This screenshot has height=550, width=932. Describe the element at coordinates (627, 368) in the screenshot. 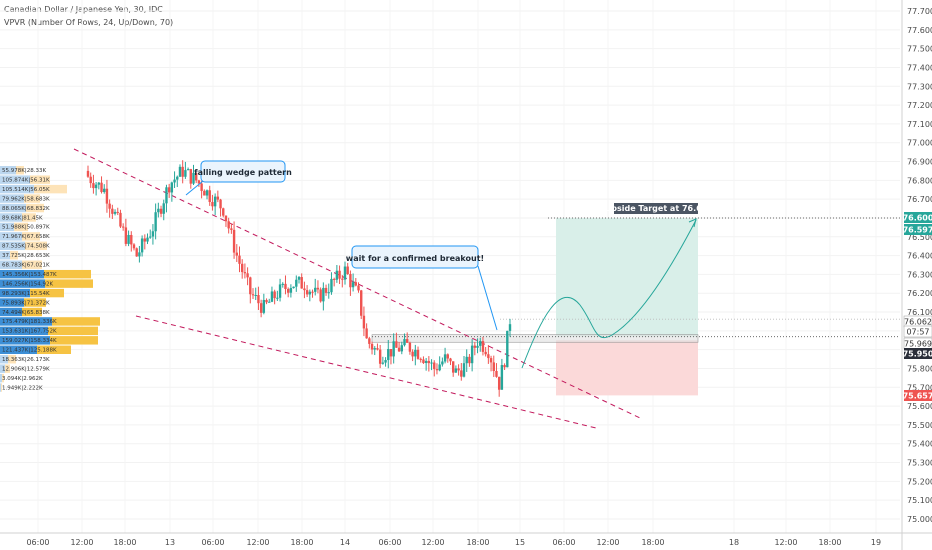

I see `loss-zone` at that location.